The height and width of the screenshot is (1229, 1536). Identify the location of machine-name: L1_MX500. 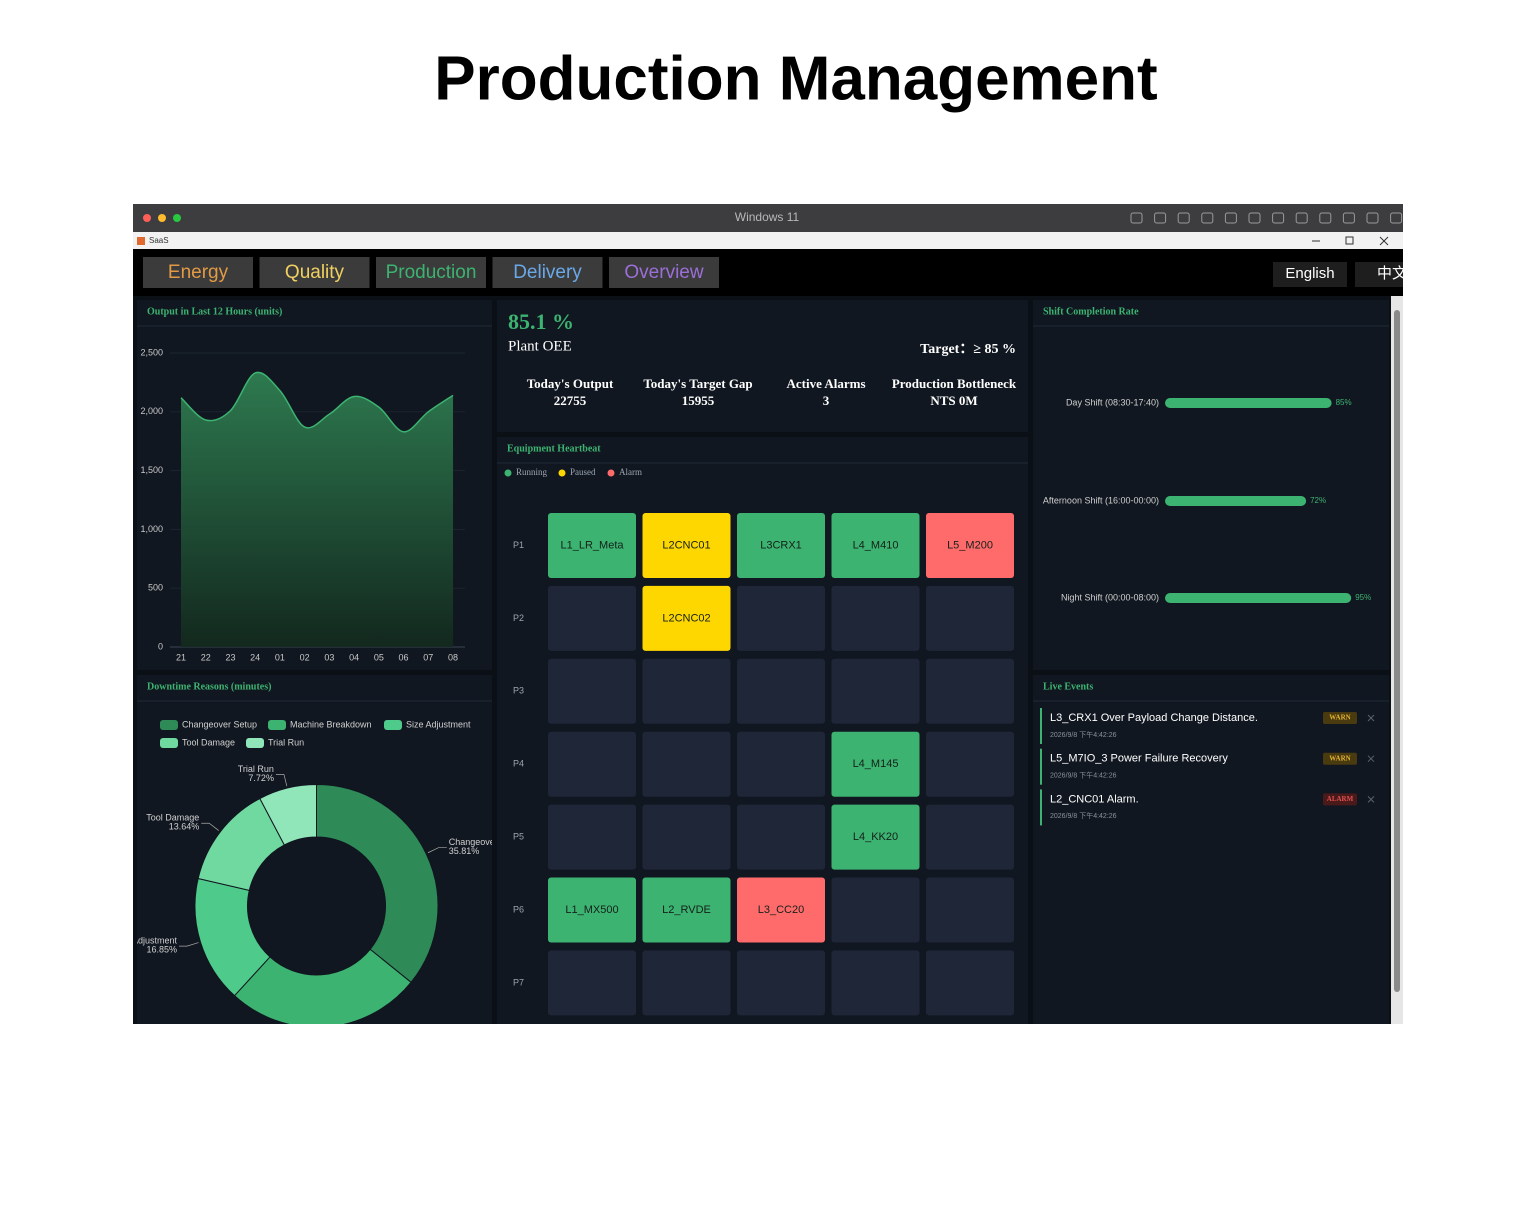
(591, 910).